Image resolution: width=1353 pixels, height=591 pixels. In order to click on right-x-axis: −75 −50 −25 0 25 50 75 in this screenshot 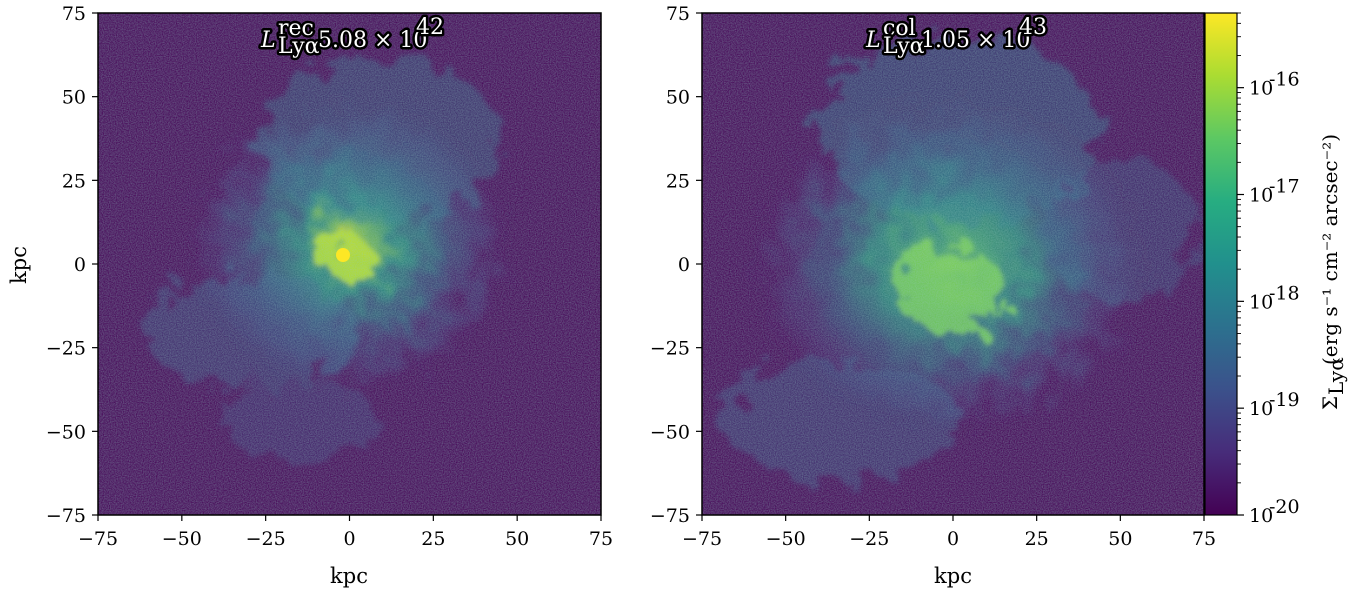, I will do `click(949, 532)`.